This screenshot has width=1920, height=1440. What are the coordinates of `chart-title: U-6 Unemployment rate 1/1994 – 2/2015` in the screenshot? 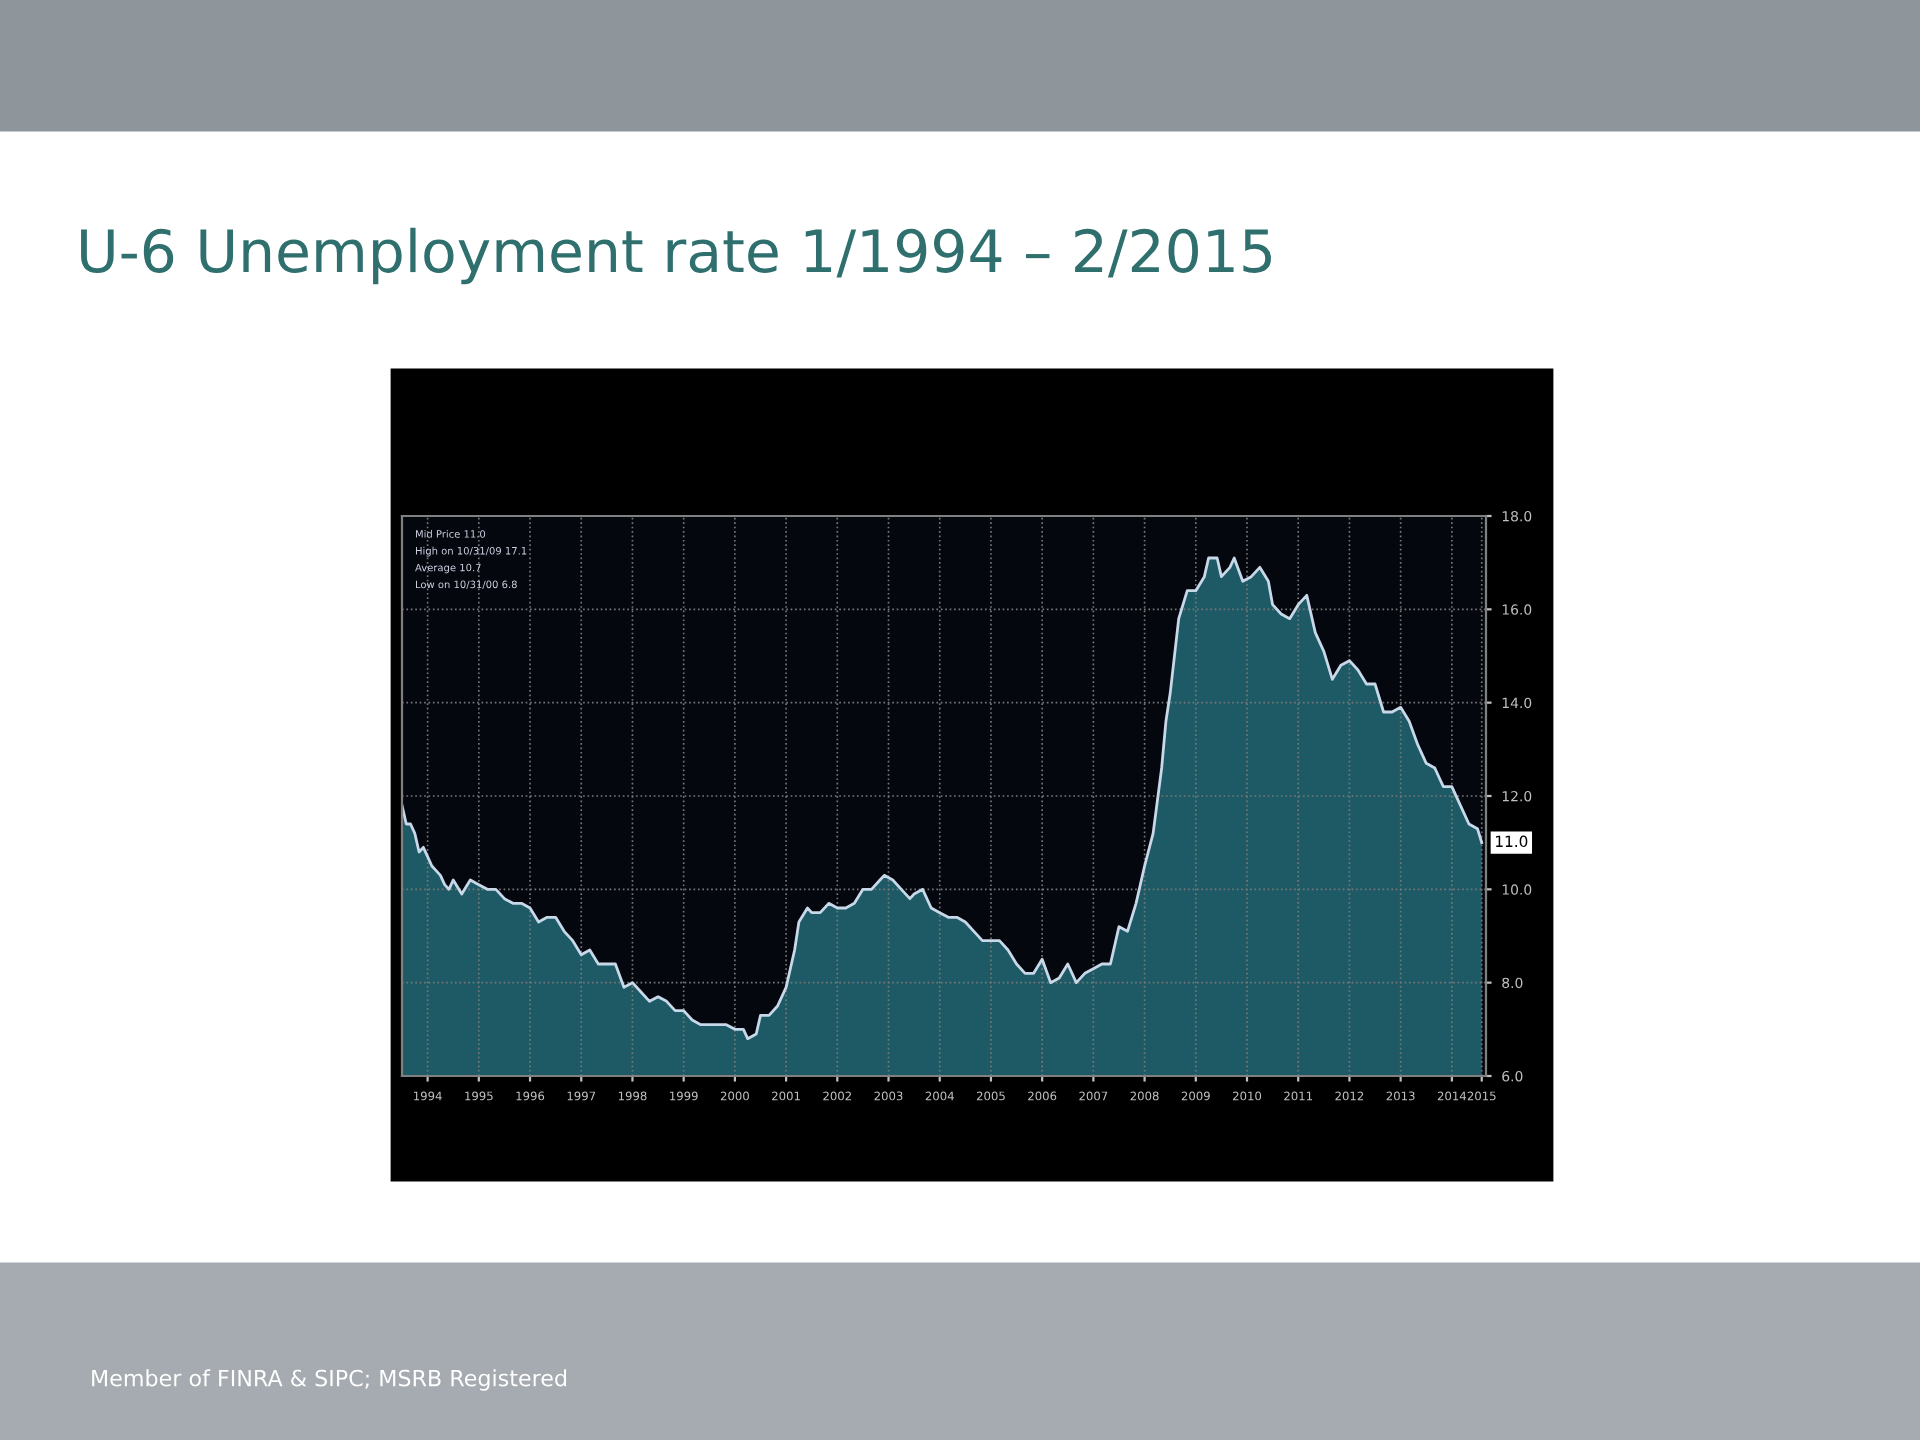 It's located at (676, 256).